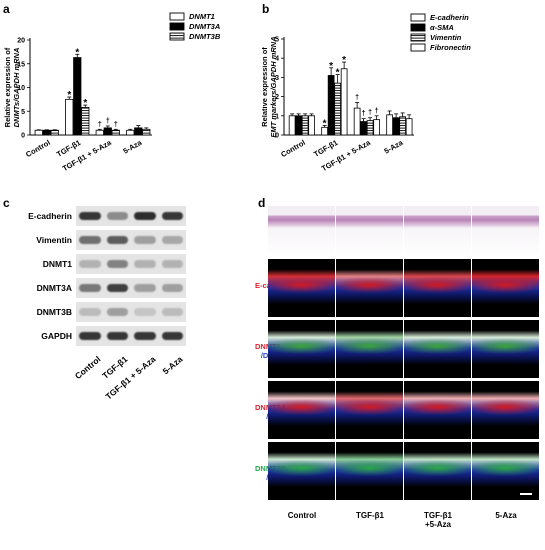  I want to click on x-tick-label: Control, so click(38, 148).